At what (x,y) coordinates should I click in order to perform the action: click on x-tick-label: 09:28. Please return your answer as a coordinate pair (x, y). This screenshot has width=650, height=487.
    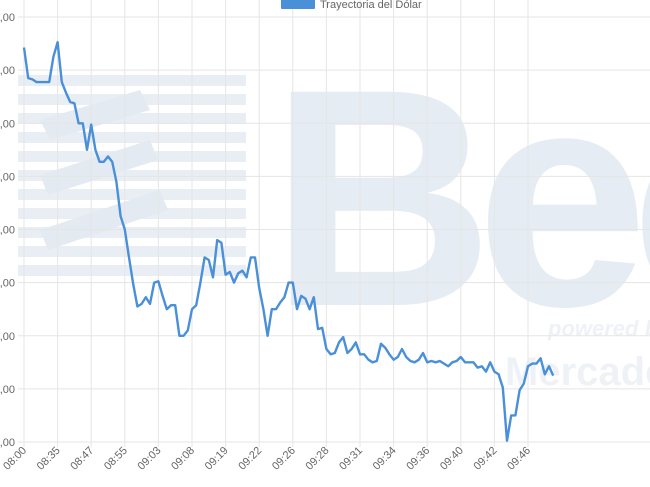
    Looking at the image, I should click on (318, 459).